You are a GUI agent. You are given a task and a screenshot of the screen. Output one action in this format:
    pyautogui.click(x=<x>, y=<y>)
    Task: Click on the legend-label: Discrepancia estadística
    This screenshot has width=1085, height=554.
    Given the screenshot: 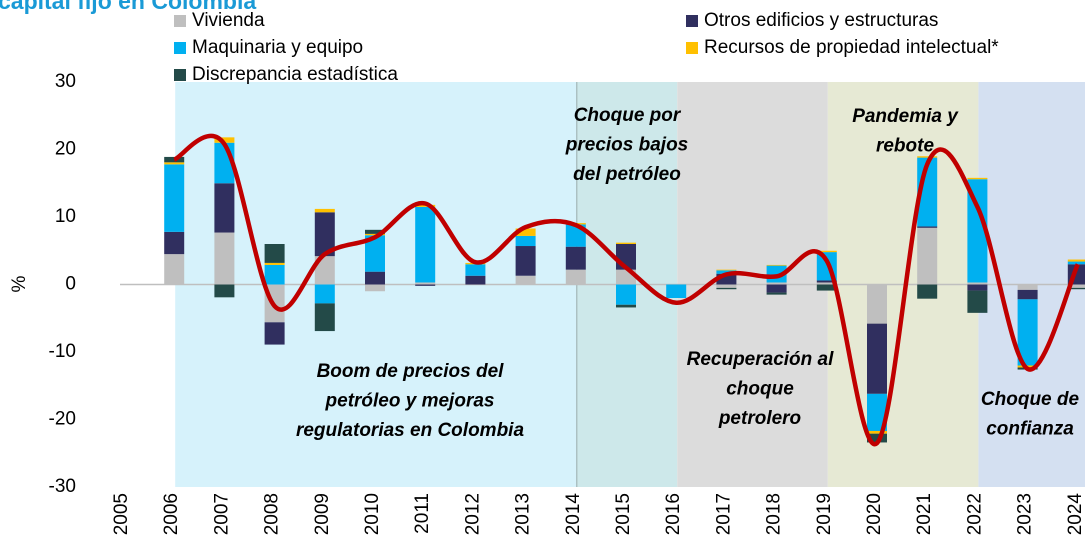 What is the action you would take?
    pyautogui.click(x=295, y=74)
    